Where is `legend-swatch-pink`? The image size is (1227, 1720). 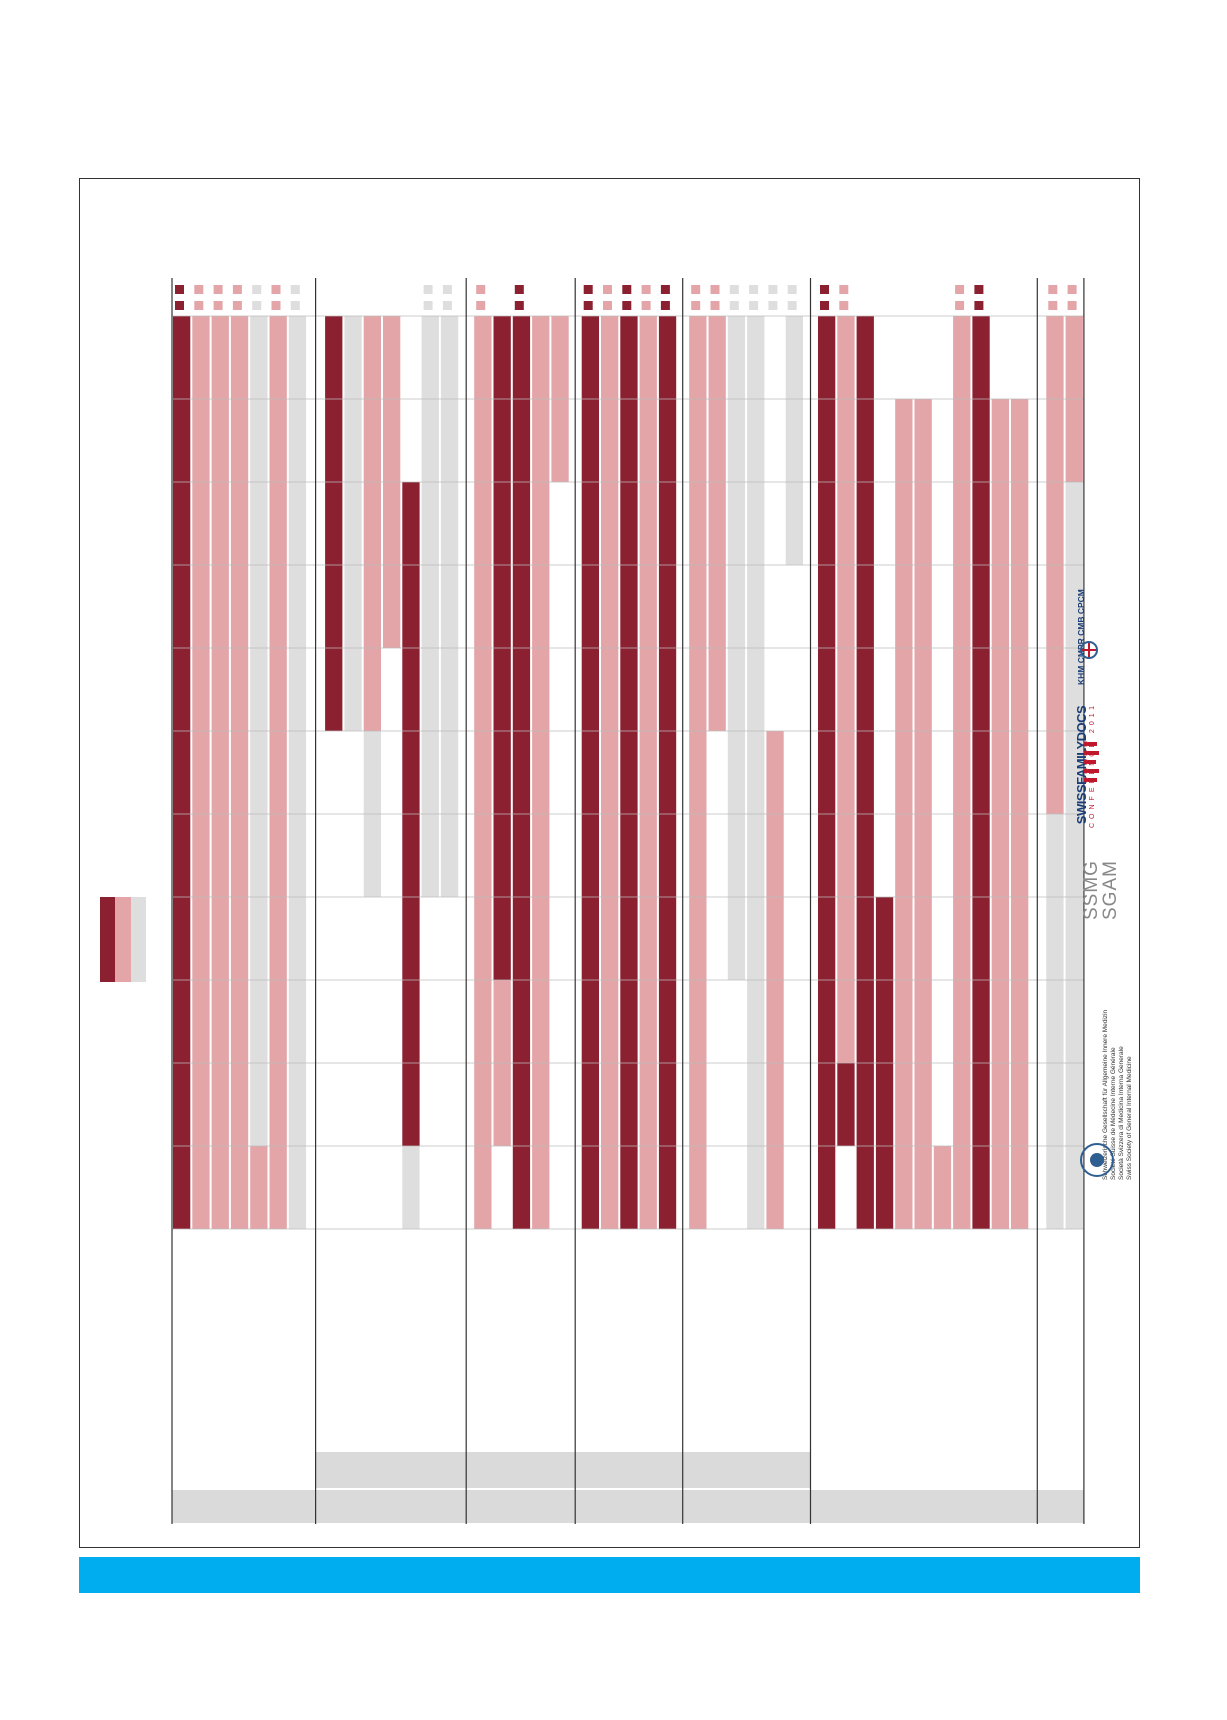
legend-swatch-pink is located at coordinates (123, 939).